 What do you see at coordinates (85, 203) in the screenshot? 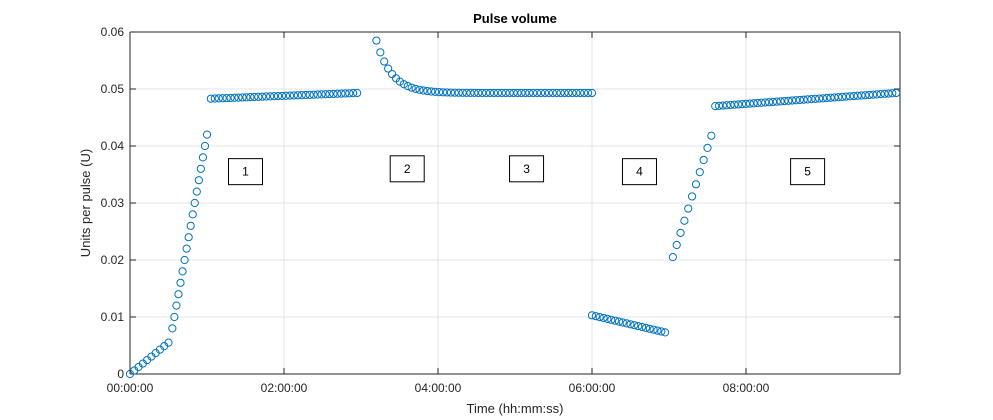
I see `y-axis-label: Units per pulse (U)` at bounding box center [85, 203].